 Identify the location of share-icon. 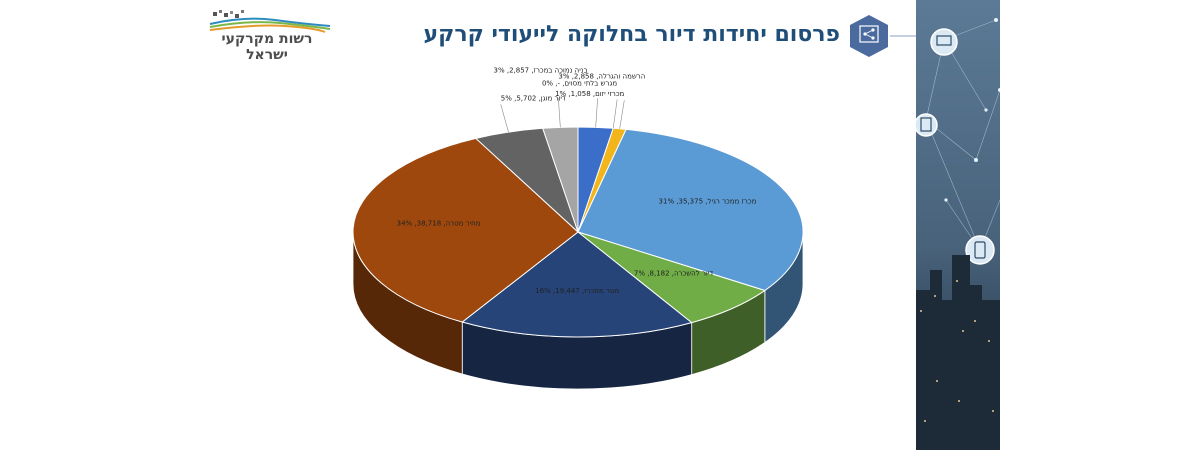
(884, 36).